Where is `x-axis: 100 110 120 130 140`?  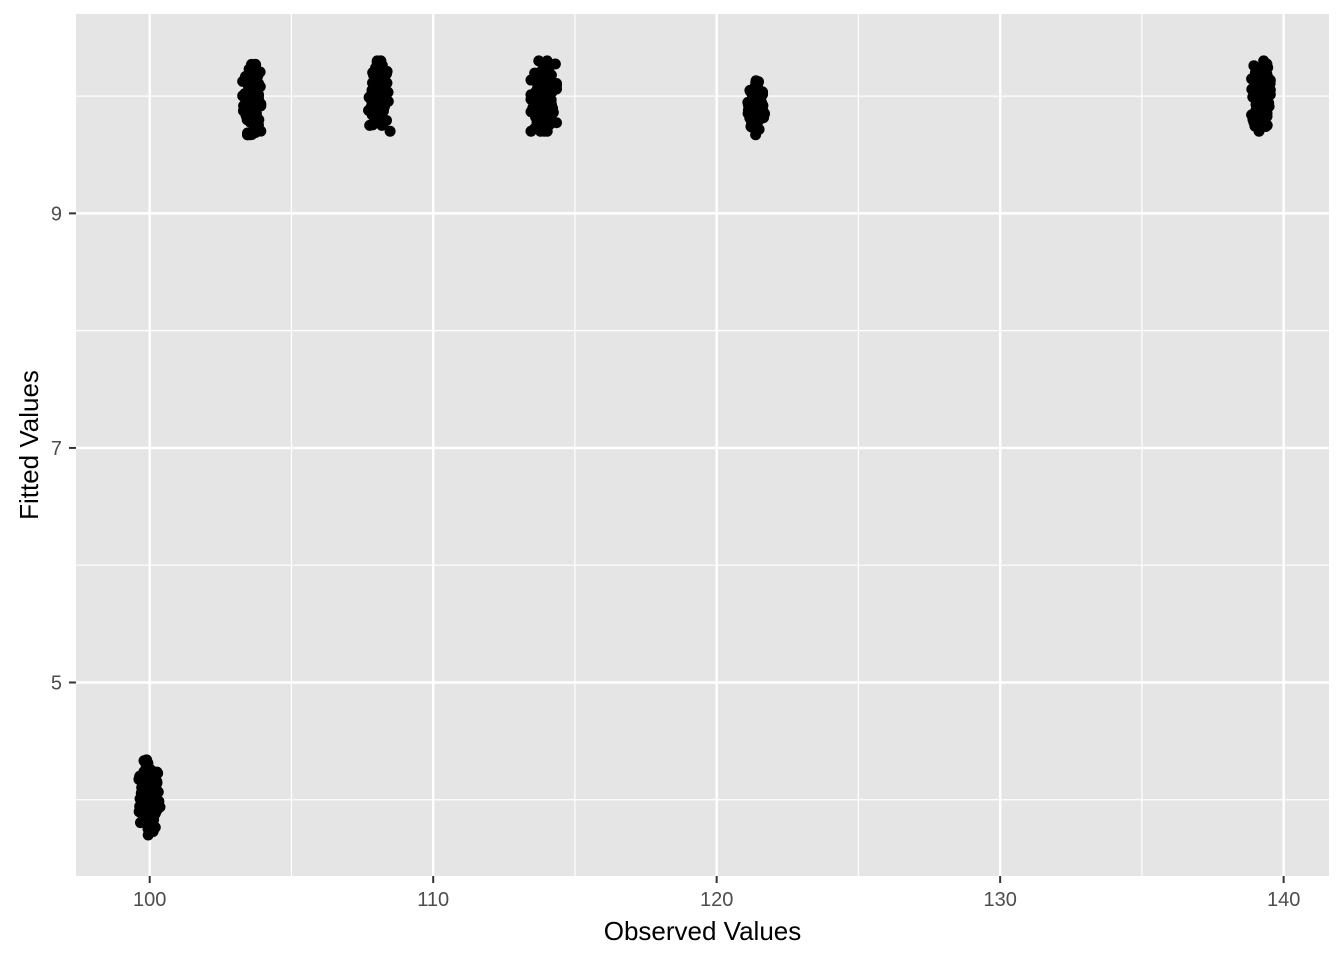 x-axis: 100 110 120 130 140 is located at coordinates (716, 893).